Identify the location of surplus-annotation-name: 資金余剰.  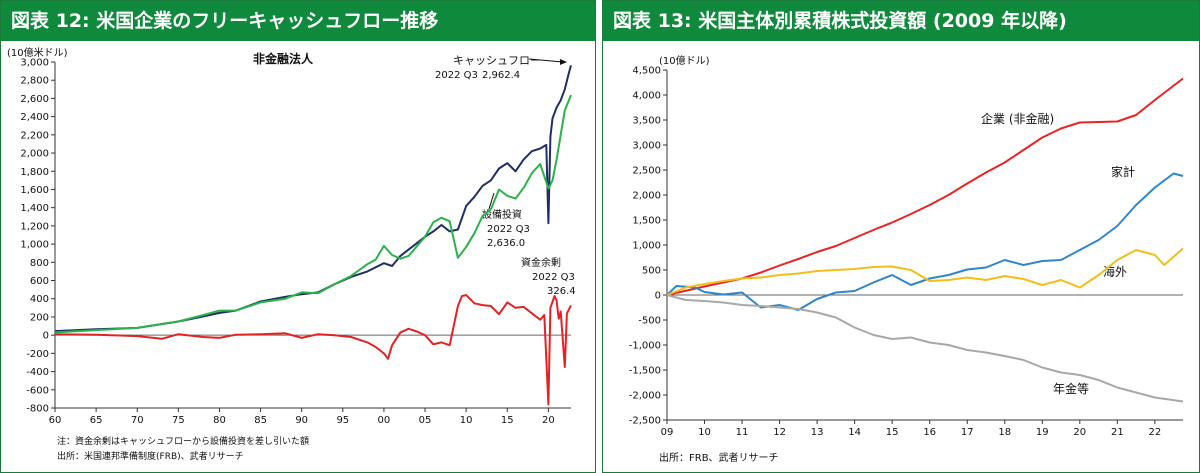
(541, 262).